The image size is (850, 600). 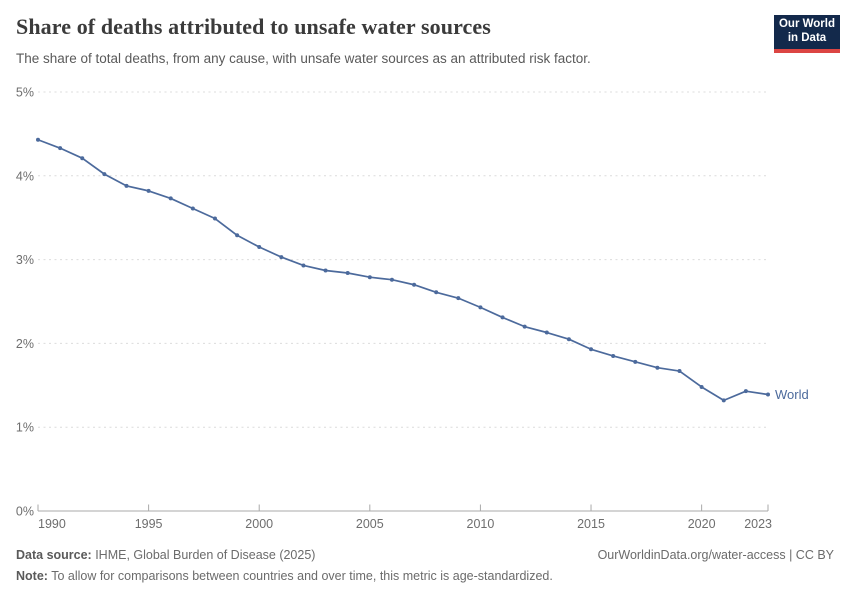 I want to click on svg-text: 1990, so click(x=52, y=524).